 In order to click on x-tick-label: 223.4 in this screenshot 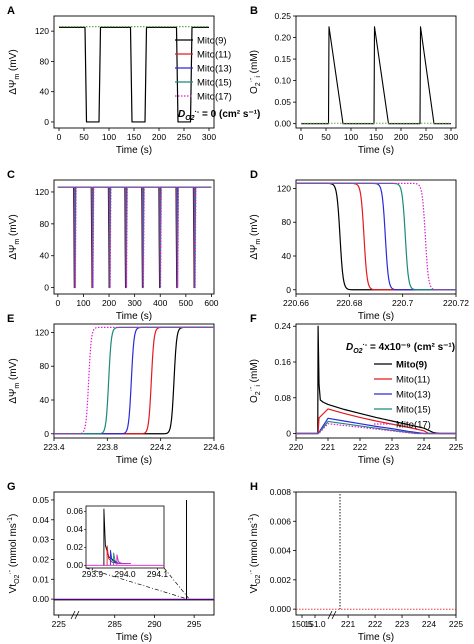, I will do `click(54, 447)`.